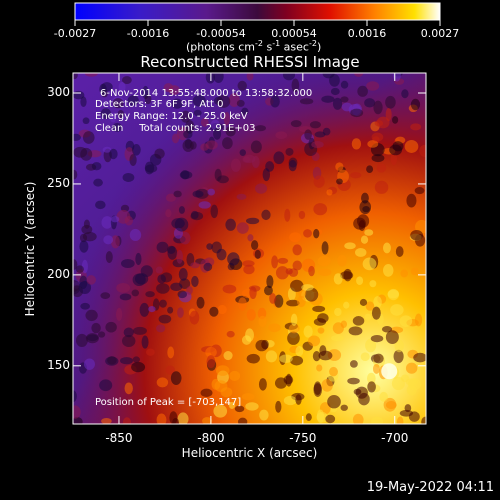 The height and width of the screenshot is (500, 500). What do you see at coordinates (395, 438) in the screenshot?
I see `x-tick-label: -700` at bounding box center [395, 438].